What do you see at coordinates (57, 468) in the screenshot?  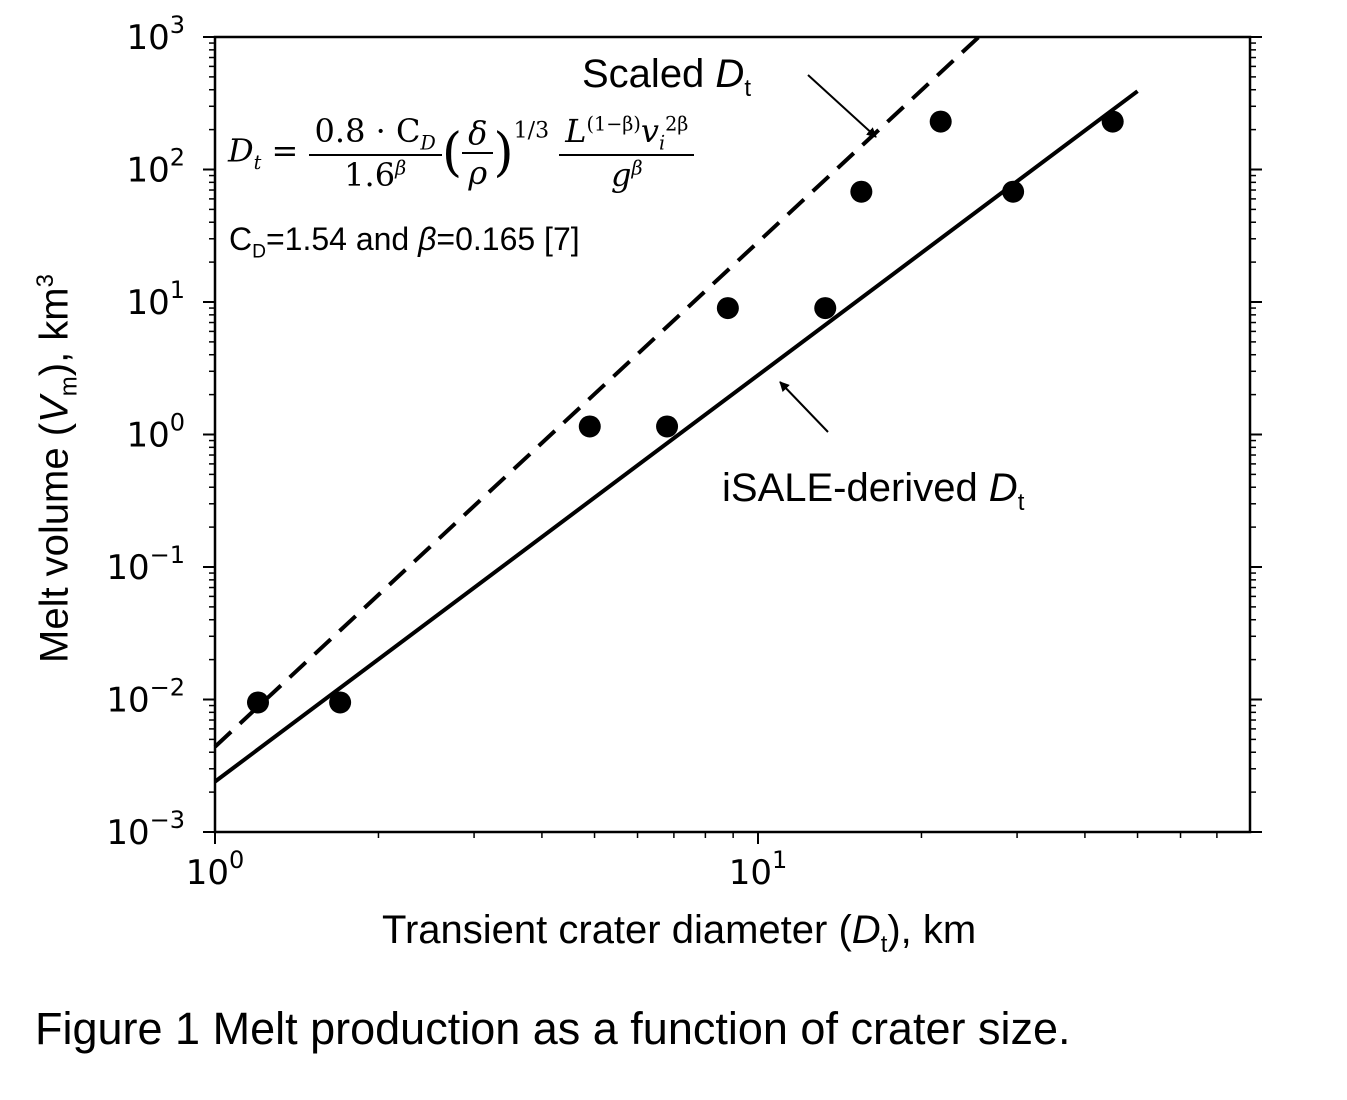 I see `y-axis-label: Melt volume (Vm), km3` at bounding box center [57, 468].